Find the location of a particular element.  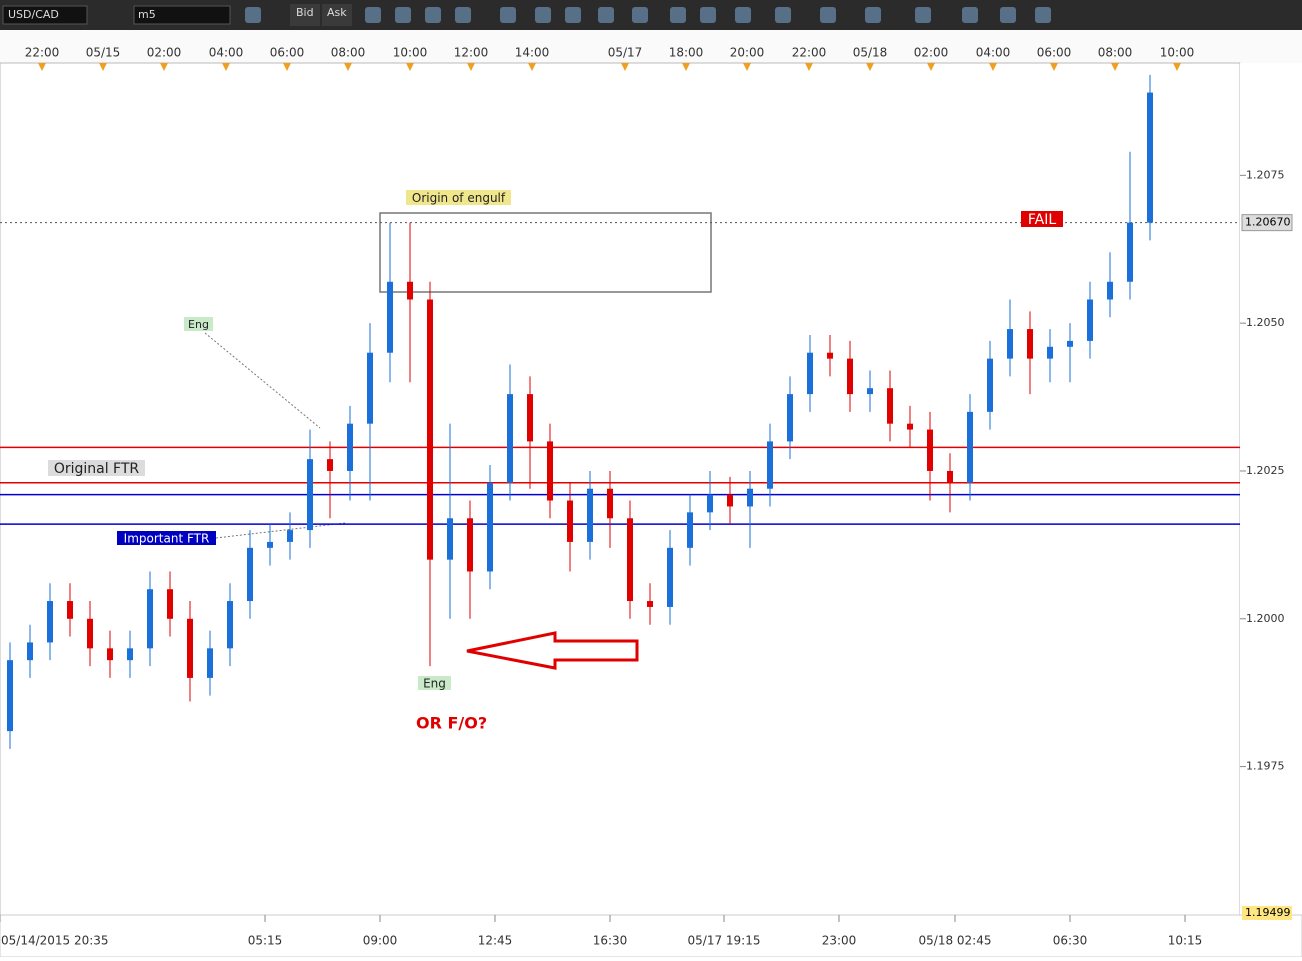

bottom-tick-label: 23:00 is located at coordinates (839, 941).